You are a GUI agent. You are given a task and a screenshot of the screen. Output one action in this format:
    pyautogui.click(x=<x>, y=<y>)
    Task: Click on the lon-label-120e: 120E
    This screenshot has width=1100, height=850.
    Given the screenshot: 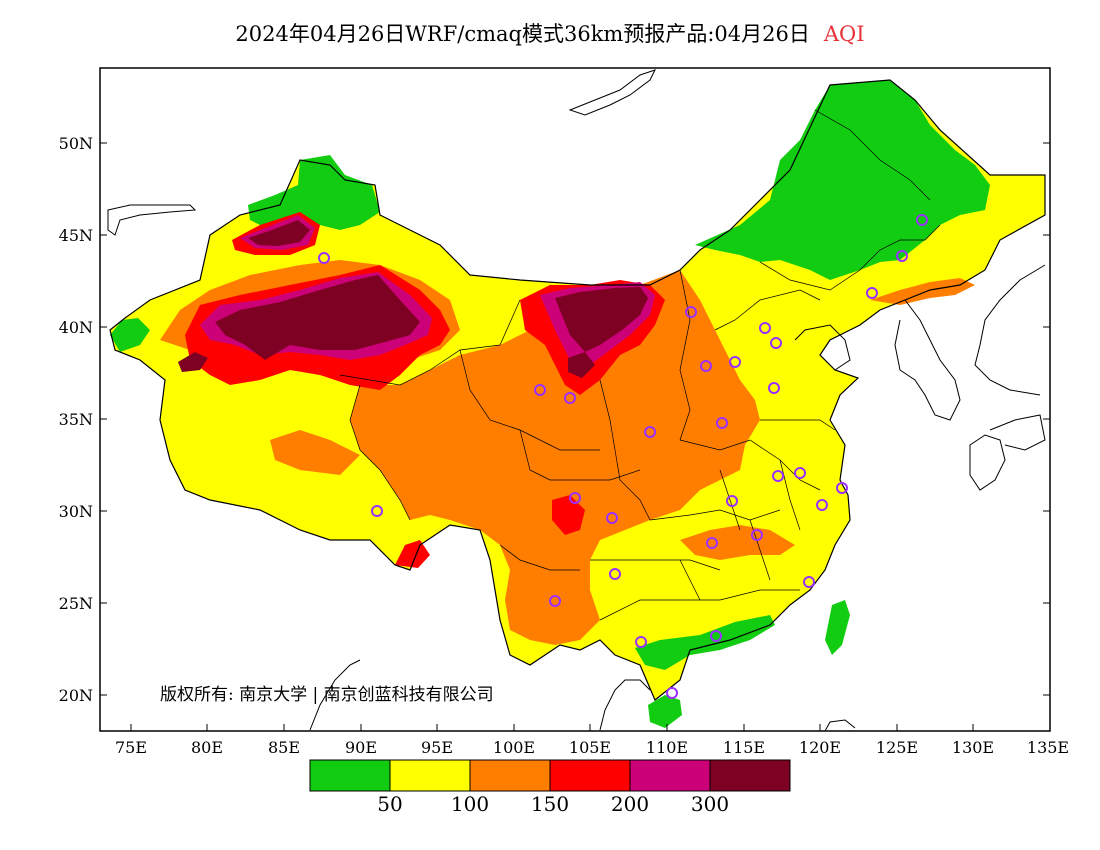 What is the action you would take?
    pyautogui.click(x=820, y=747)
    